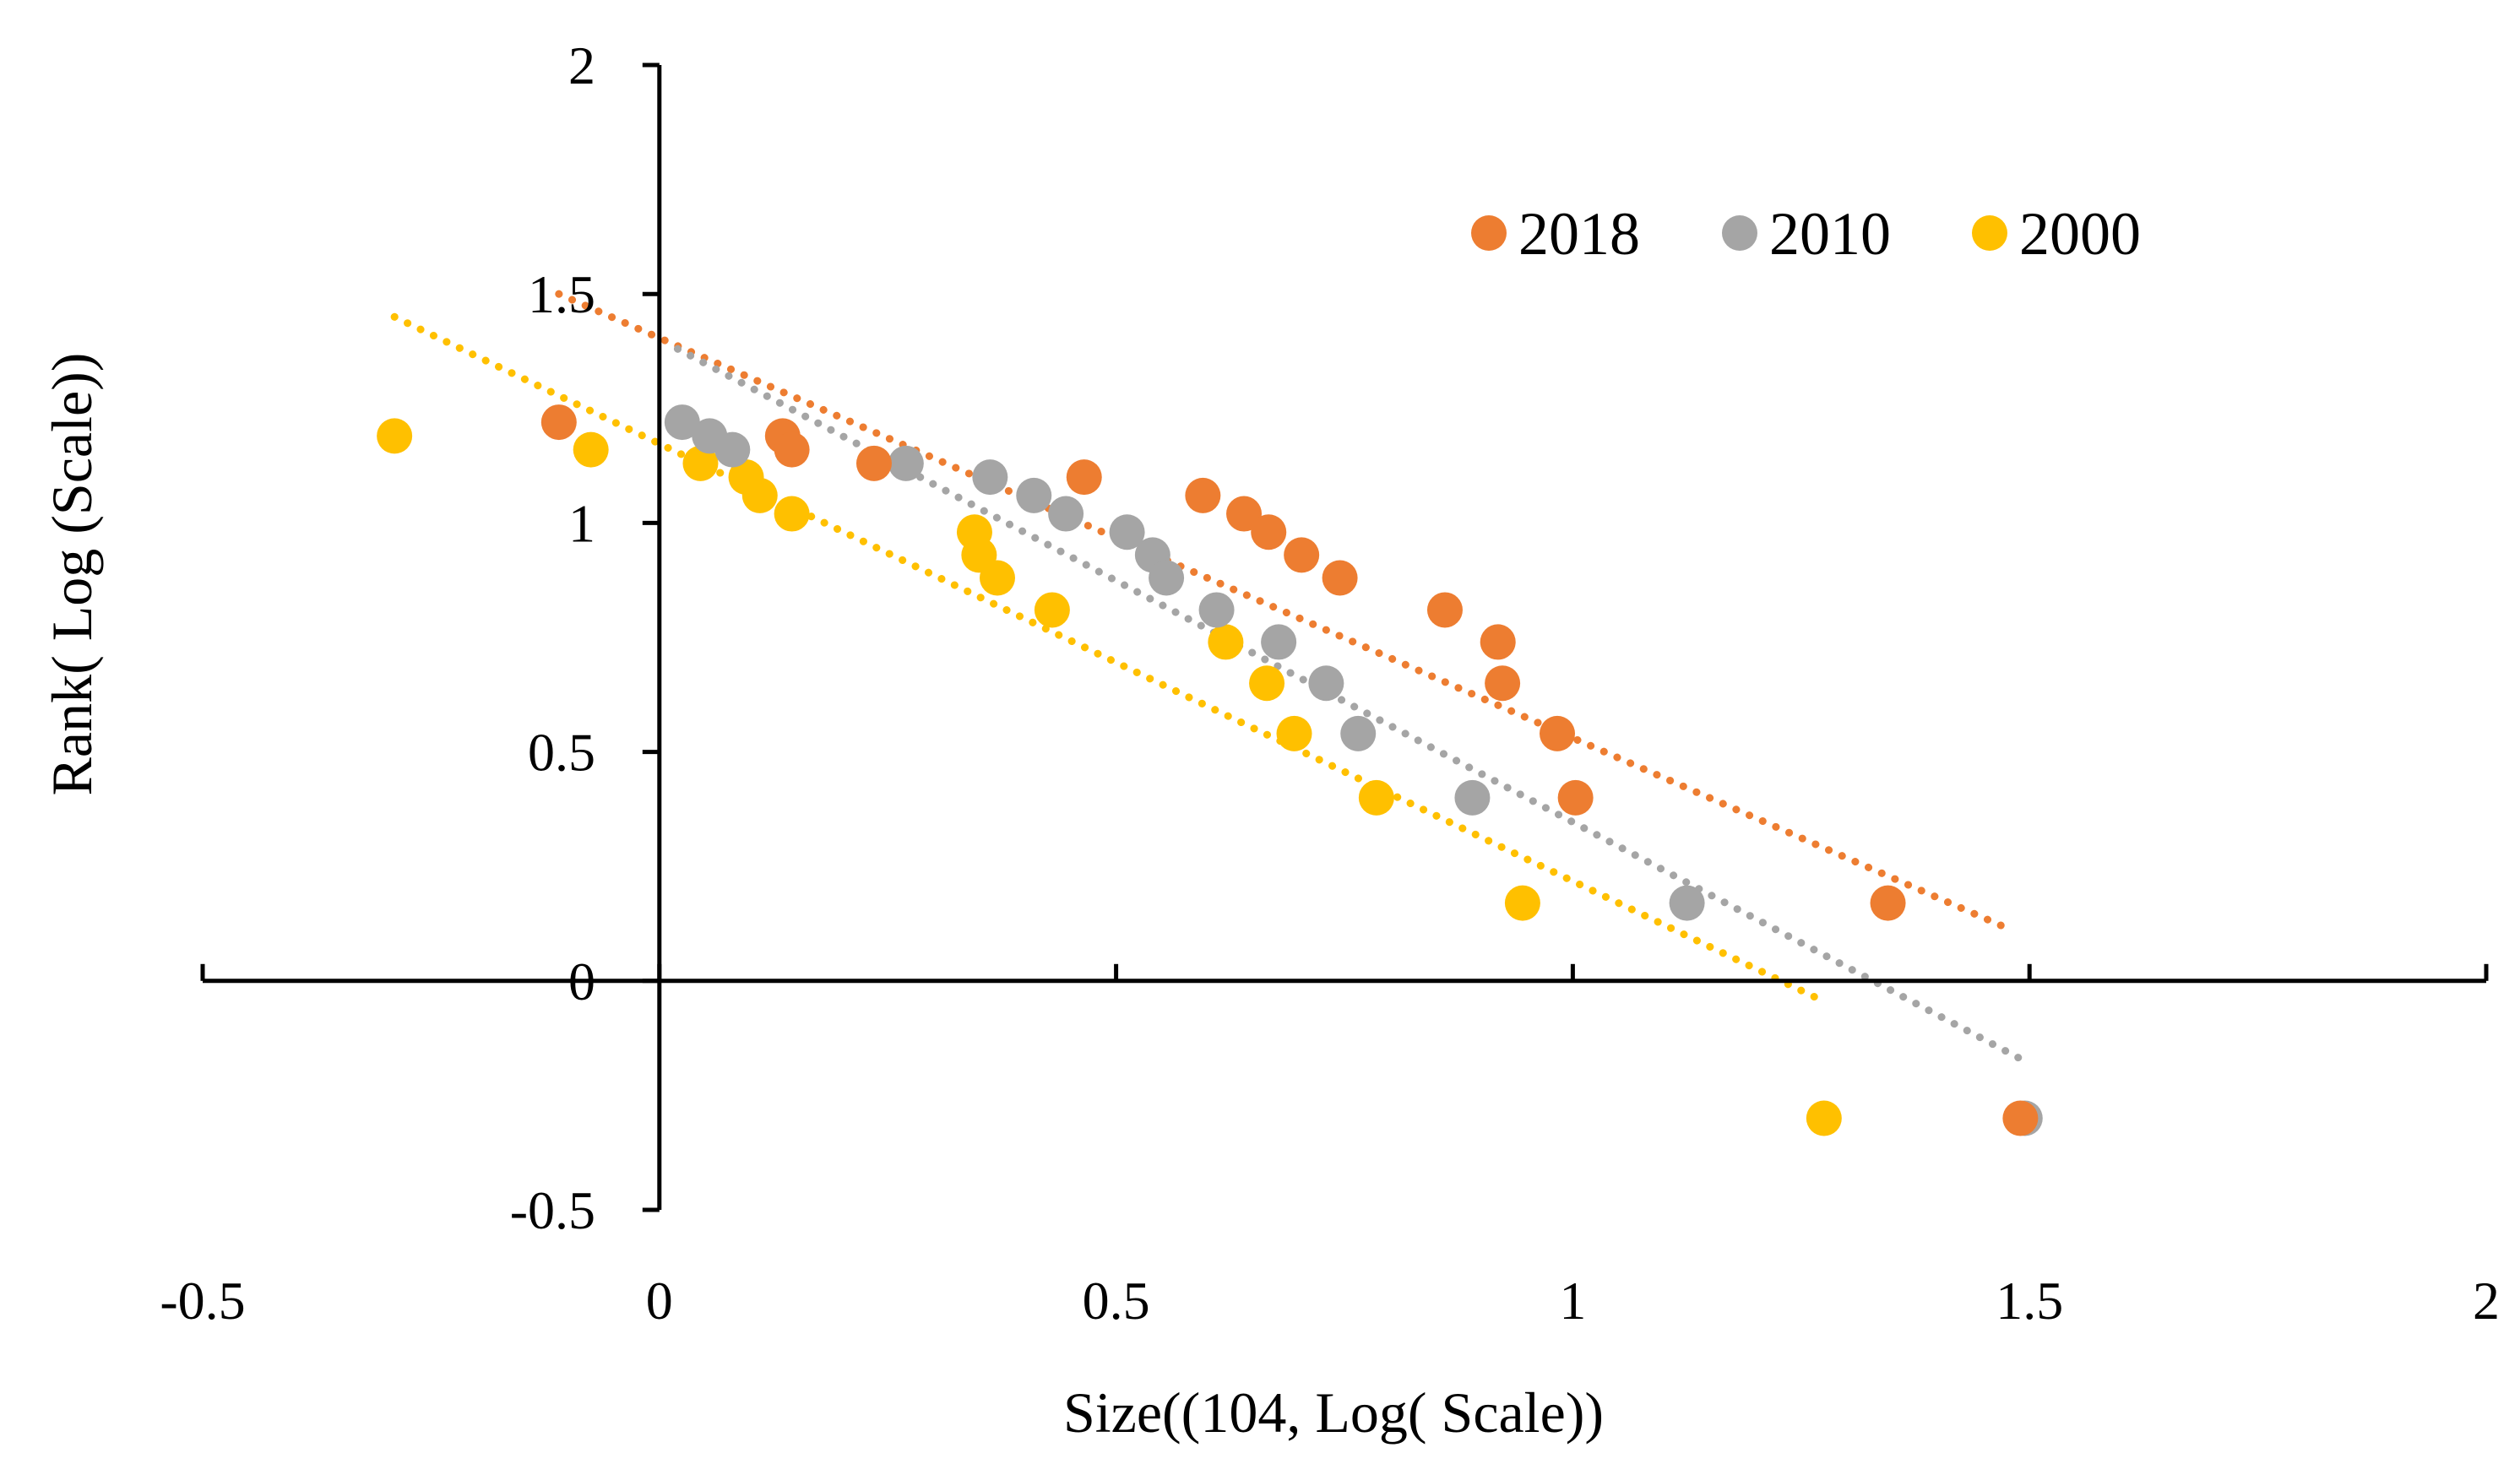 The height and width of the screenshot is (1464, 2520). Describe the element at coordinates (581, 523) in the screenshot. I see `y-tick-label: 1` at that location.